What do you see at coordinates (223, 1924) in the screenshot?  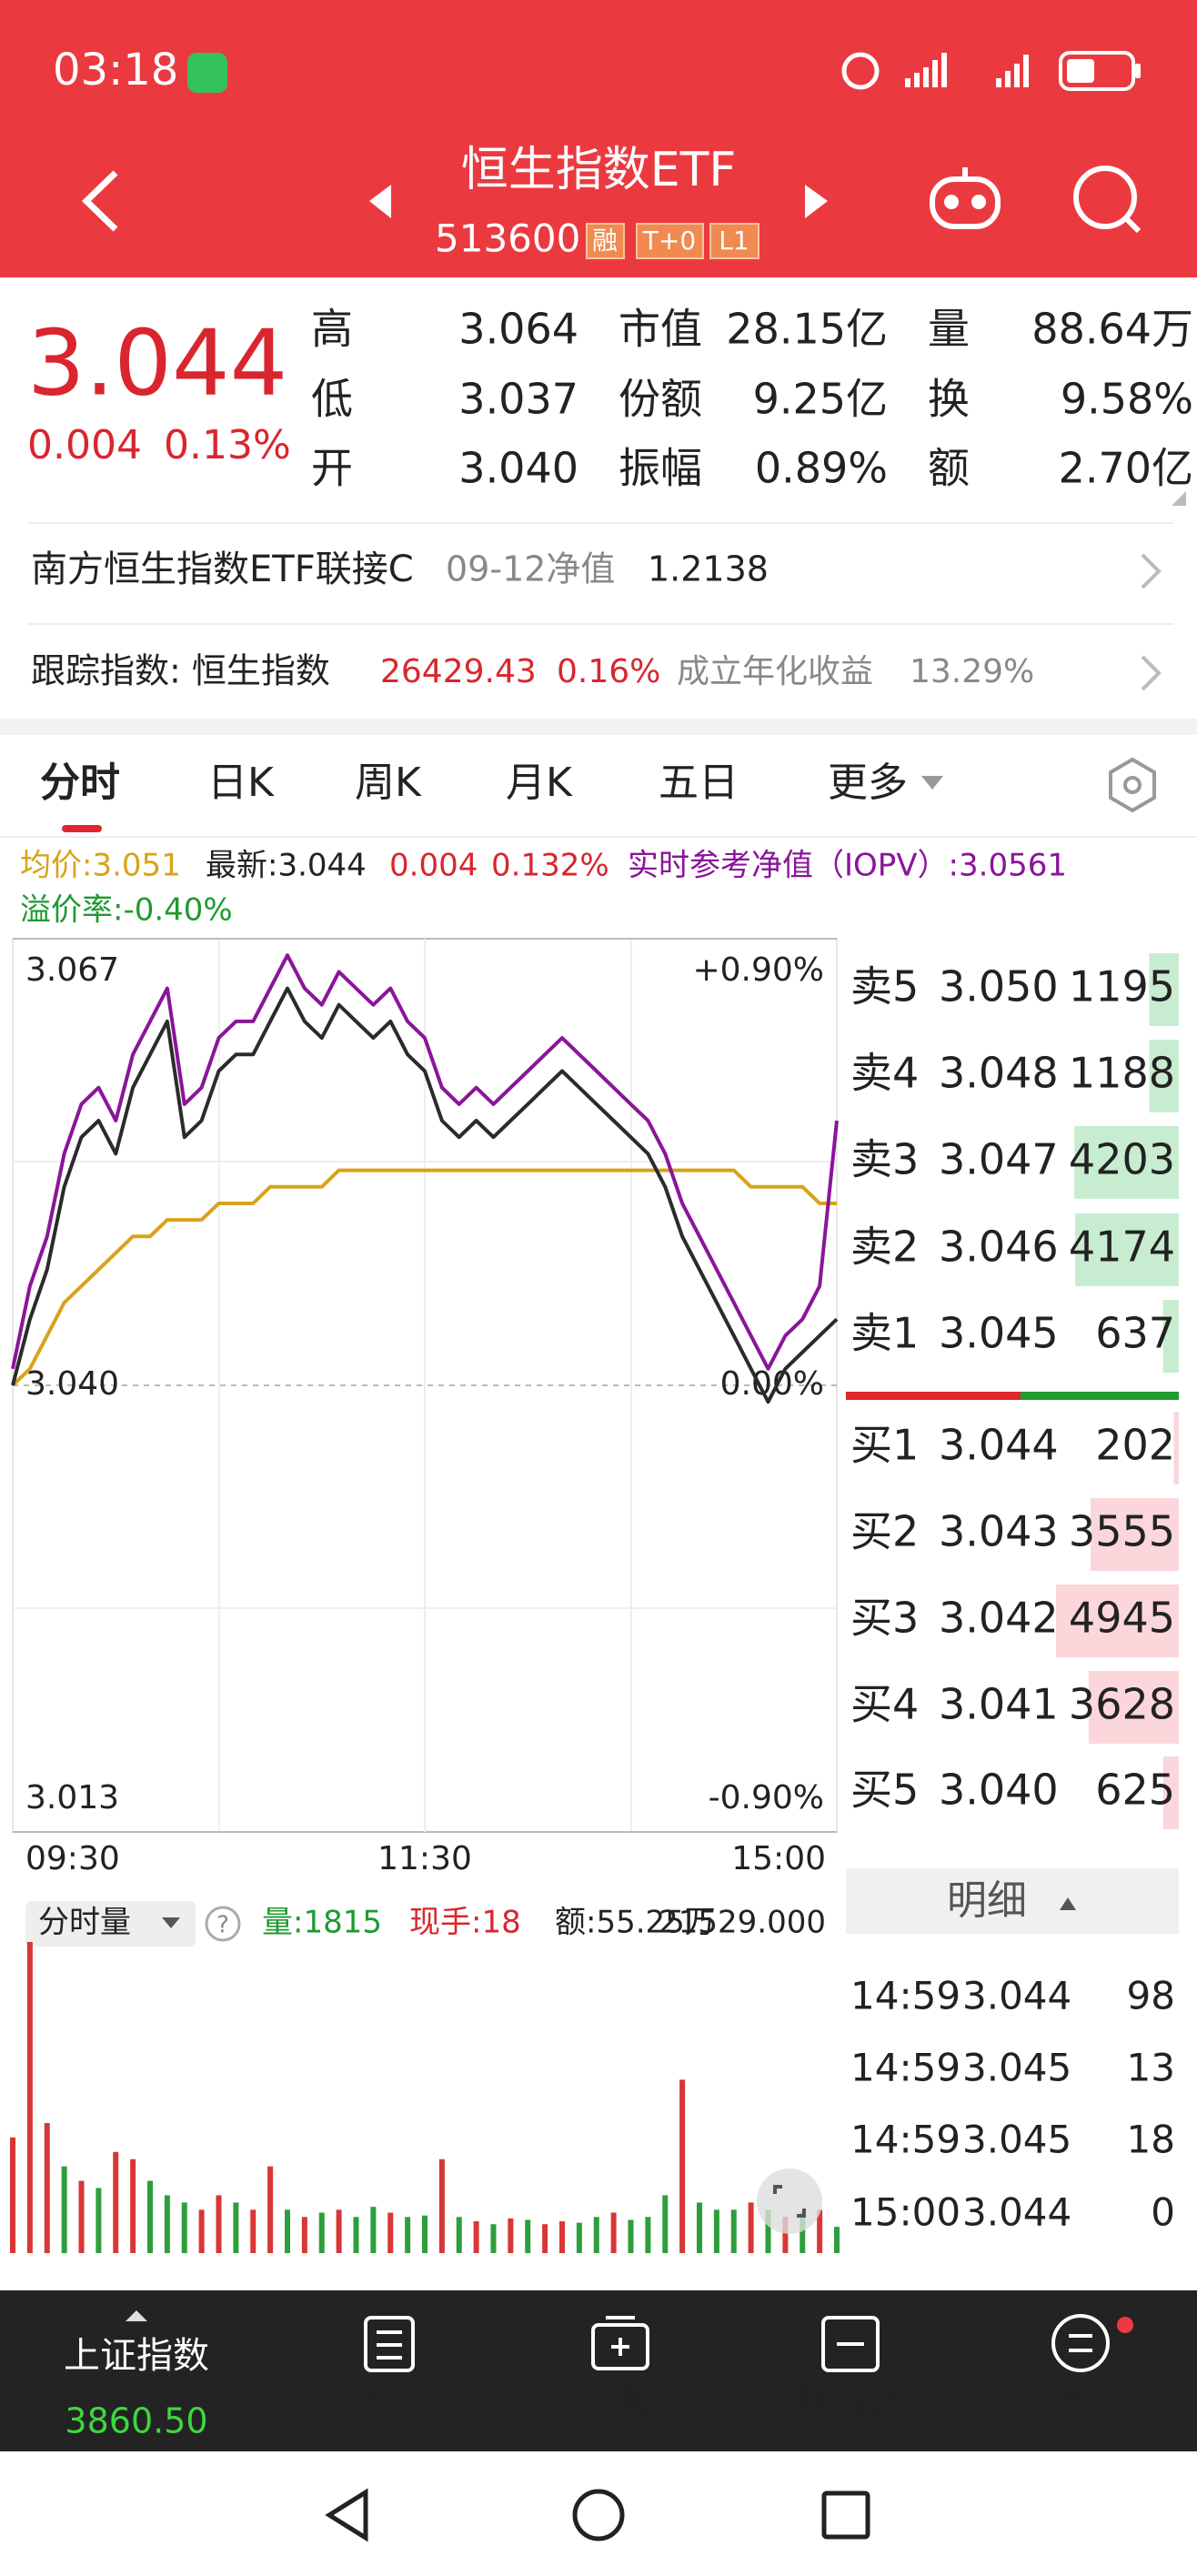 I see `help-icon` at bounding box center [223, 1924].